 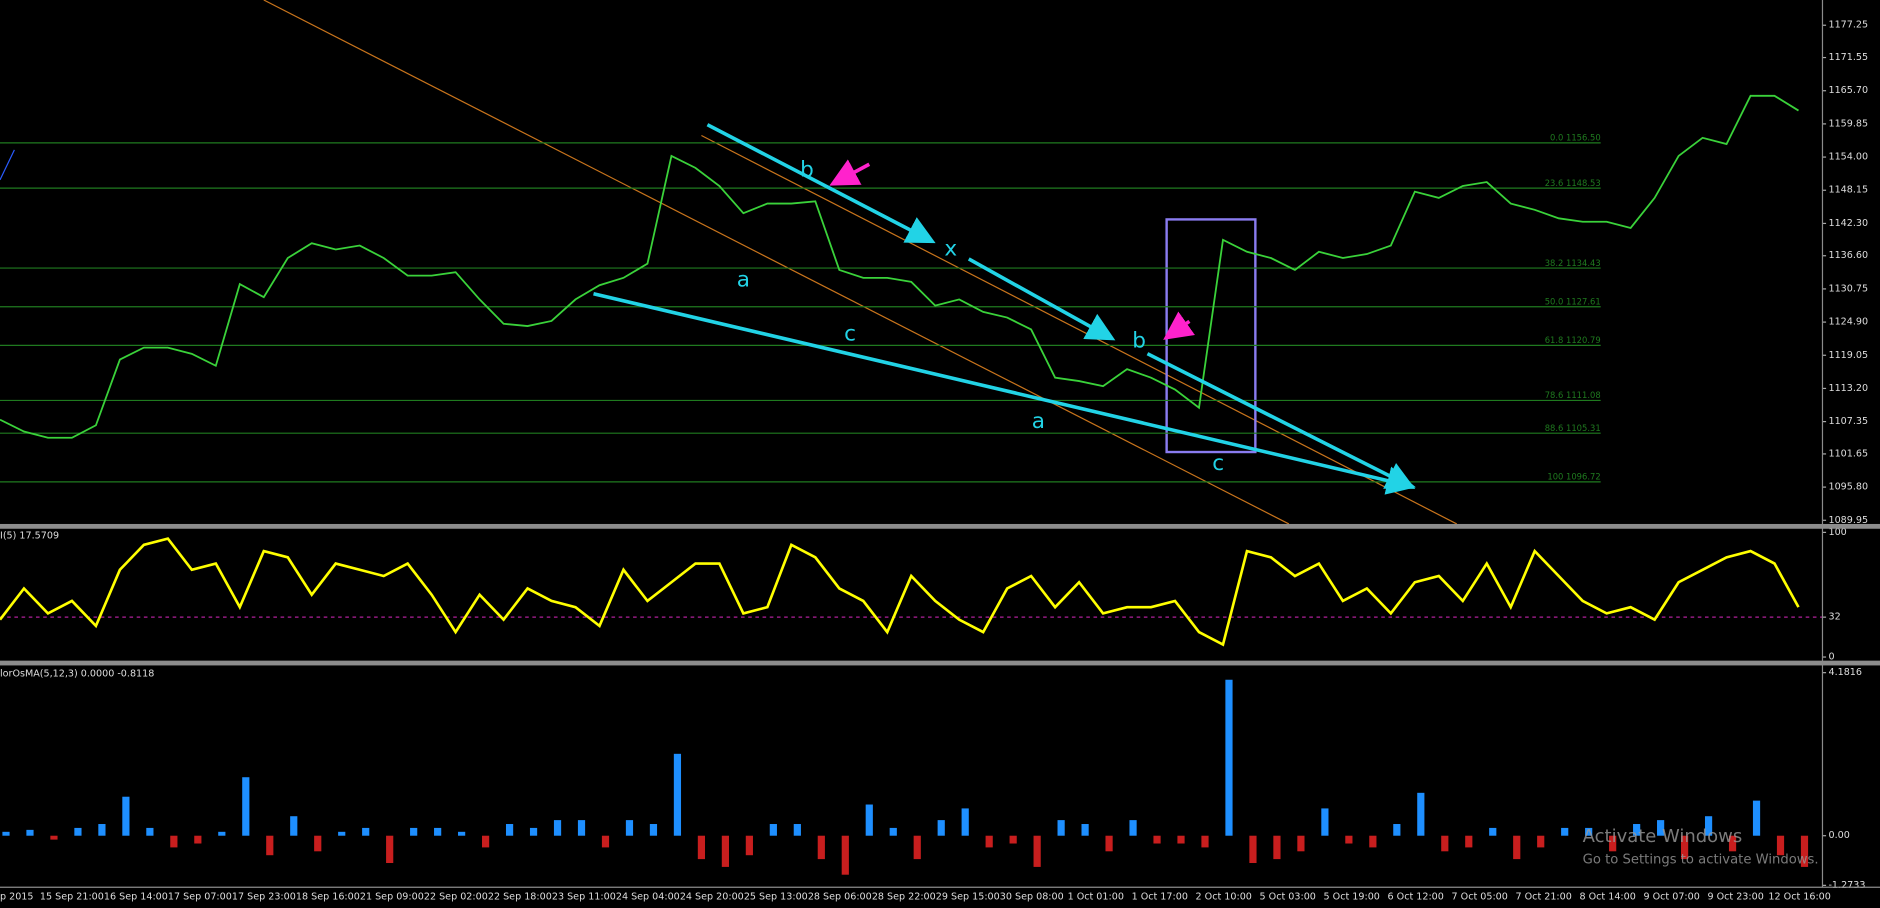 I want to click on fib-label: 100 1096.72, so click(x=1573, y=477).